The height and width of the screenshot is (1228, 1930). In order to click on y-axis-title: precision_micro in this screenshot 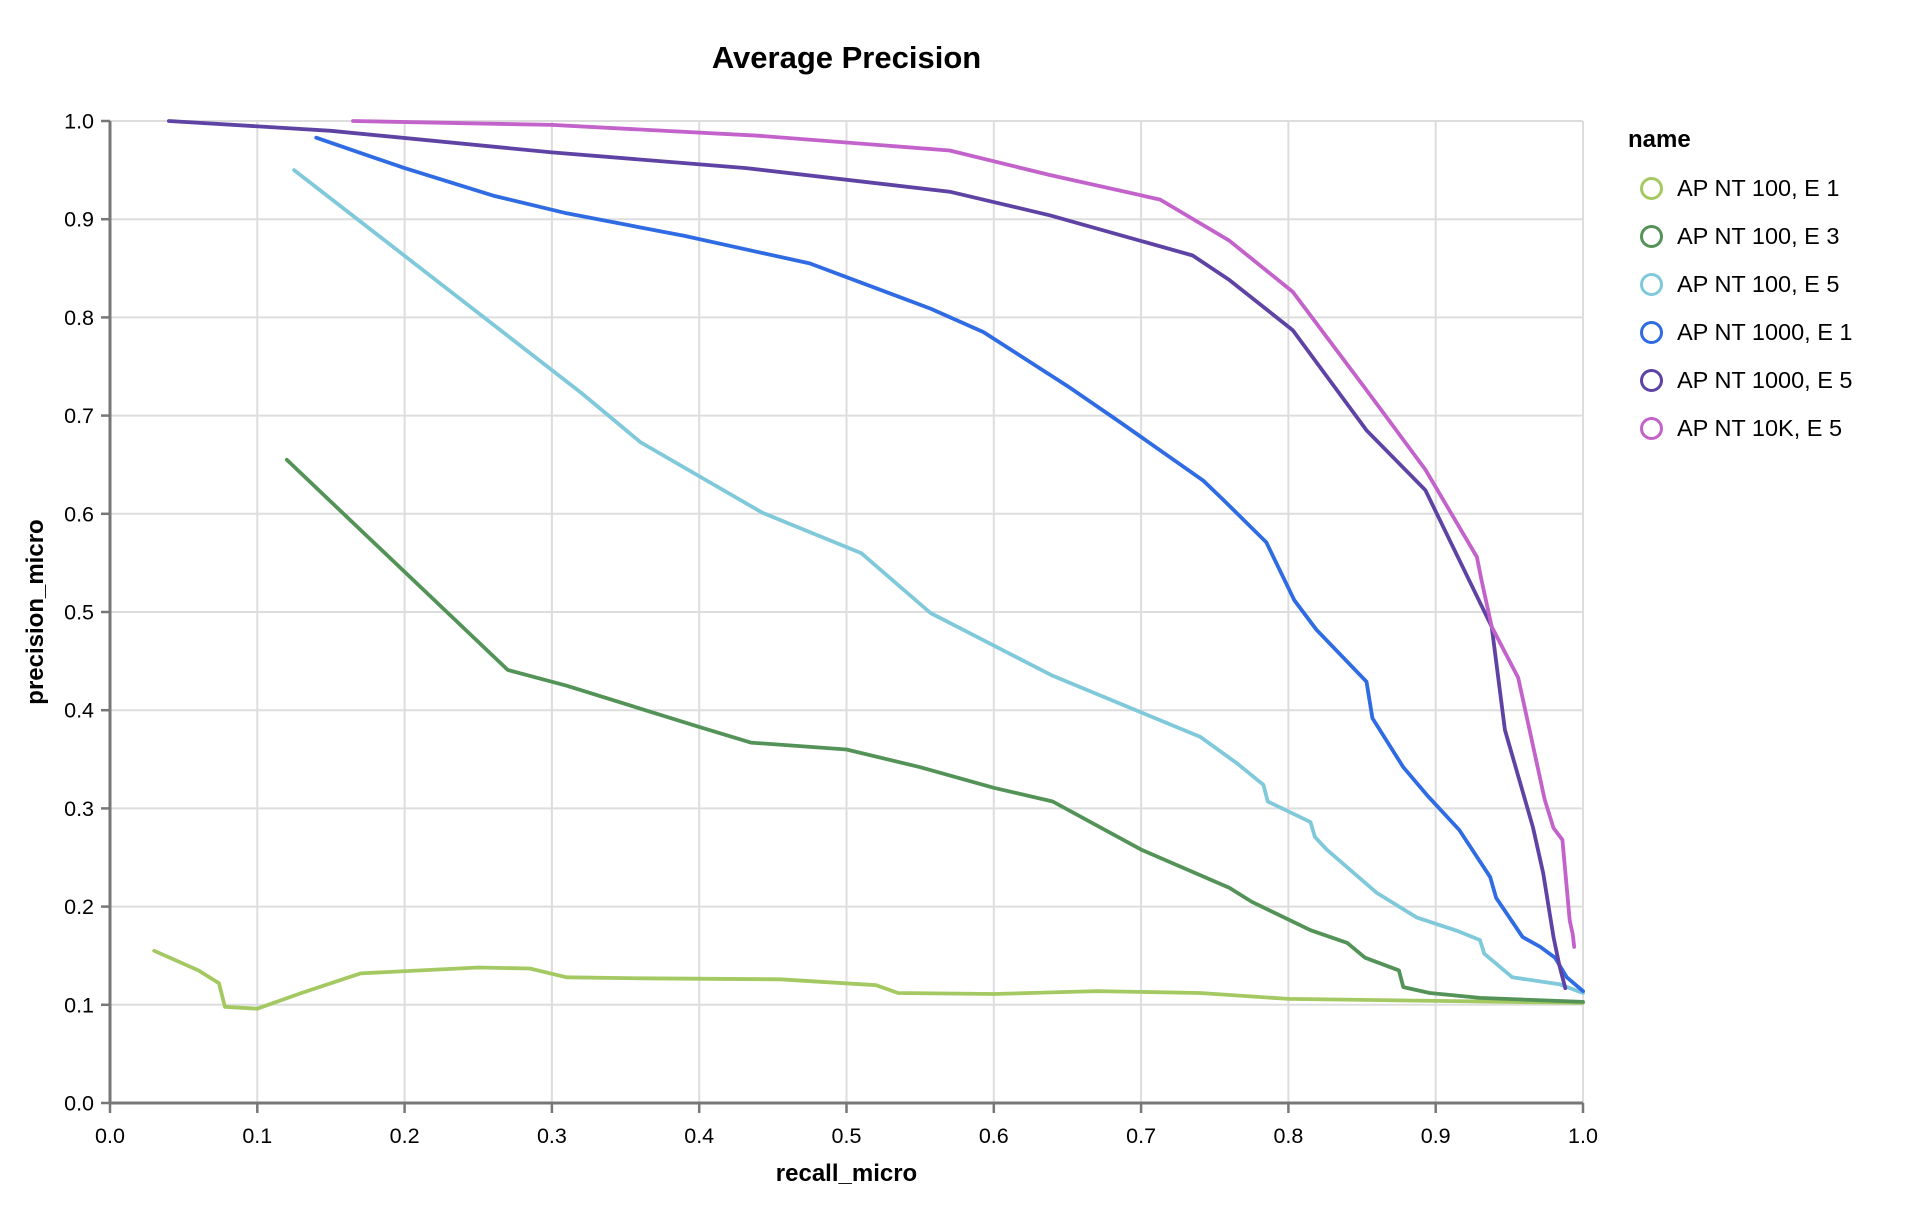, I will do `click(35, 612)`.